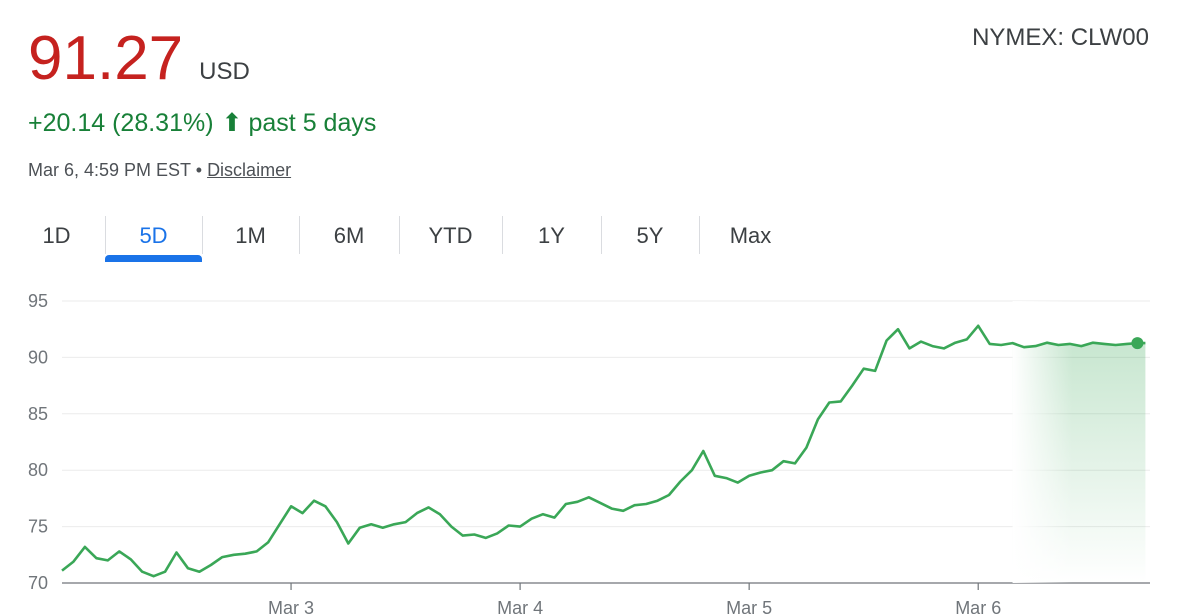 The height and width of the screenshot is (616, 1199). What do you see at coordinates (106, 58) in the screenshot?
I see `current-price: 91.27` at bounding box center [106, 58].